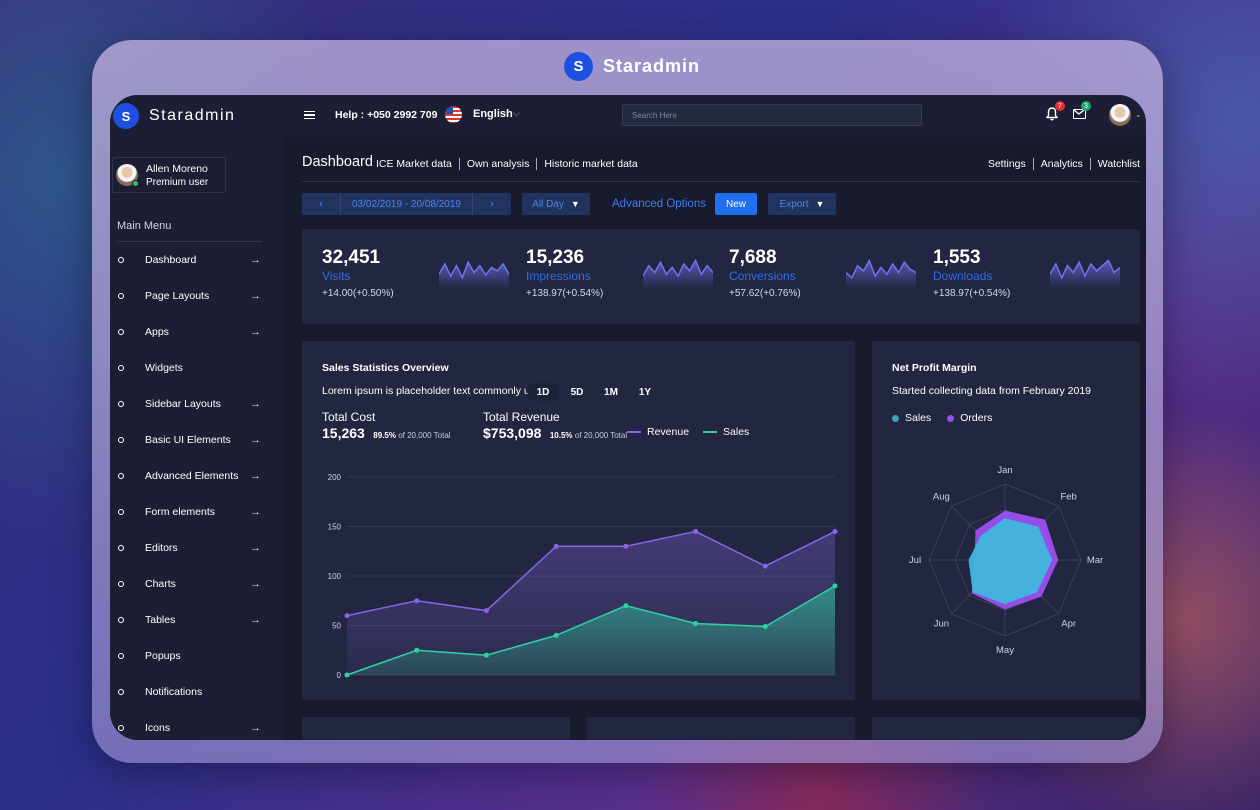  I want to click on link-analytics: Analytics, so click(1061, 164).